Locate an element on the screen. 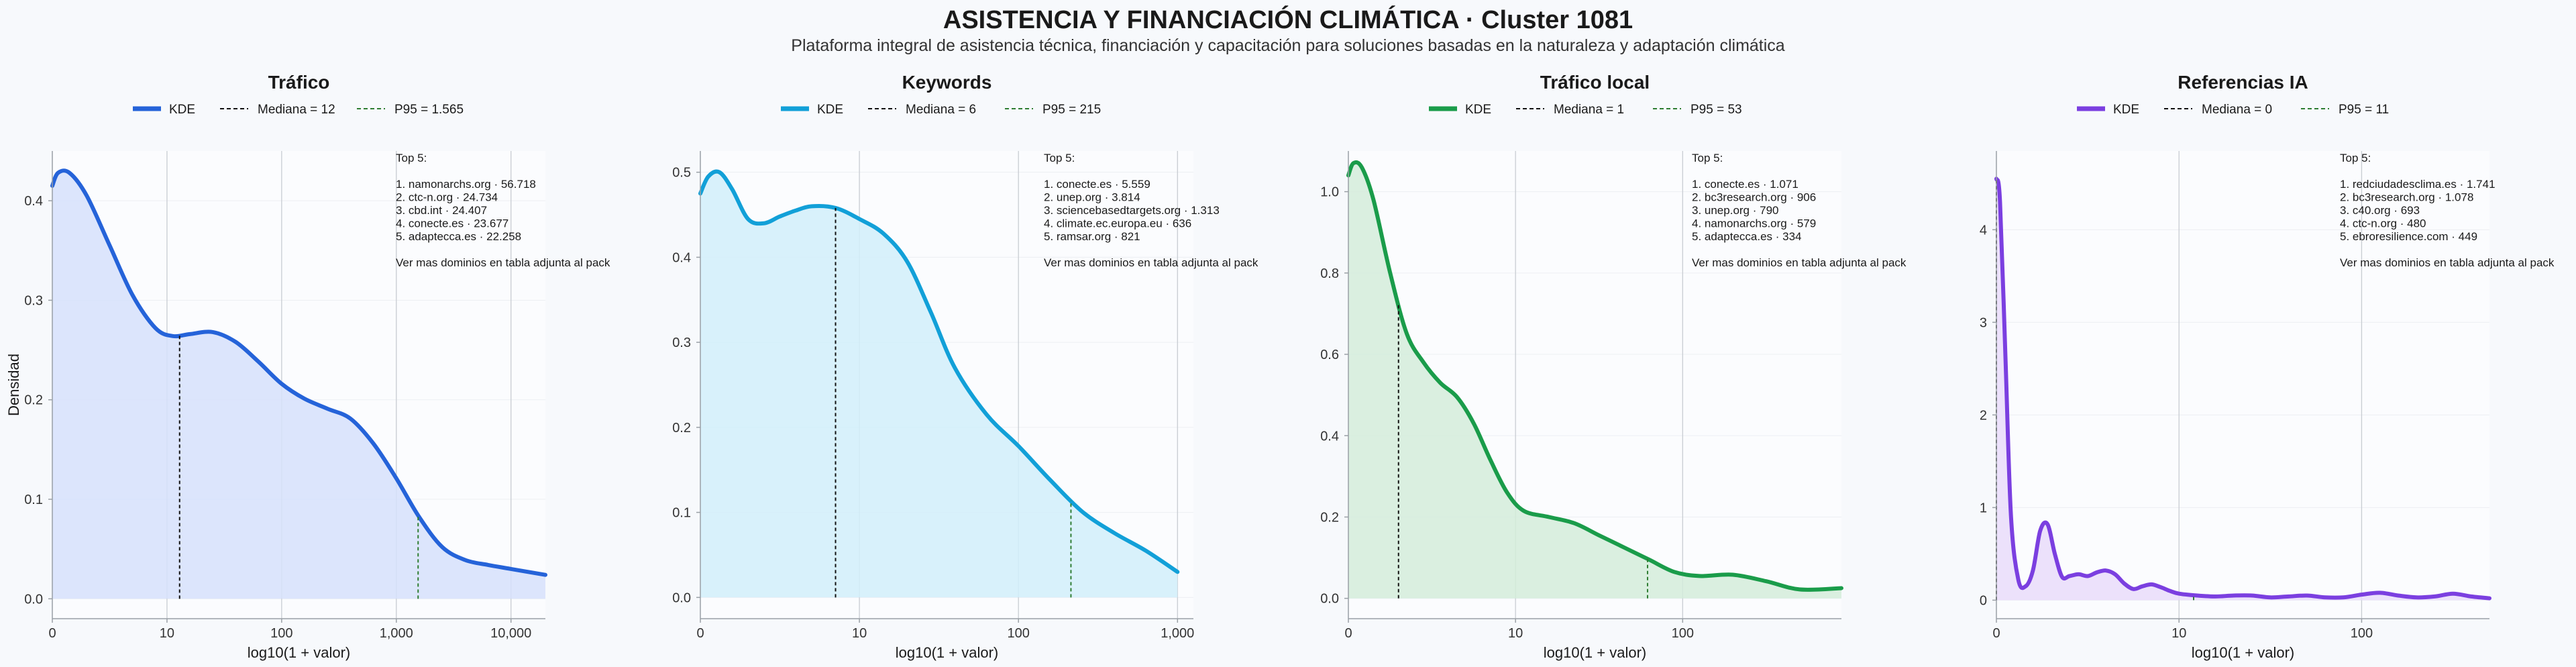 Image resolution: width=2576 pixels, height=667 pixels. annotation-line: 1. conecte.es · 1.071 is located at coordinates (1745, 184).